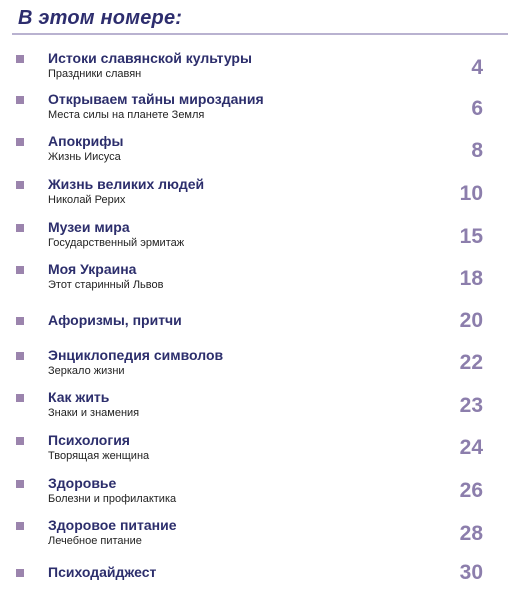 The width and height of the screenshot is (509, 604). I want to click on toc-item-title: Истоки славянской культуры, so click(150, 58).